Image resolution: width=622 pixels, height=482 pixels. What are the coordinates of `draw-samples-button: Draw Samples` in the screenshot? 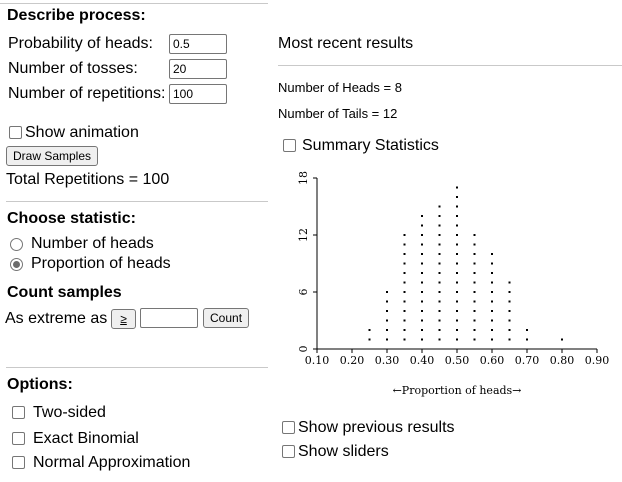 It's located at (52, 156).